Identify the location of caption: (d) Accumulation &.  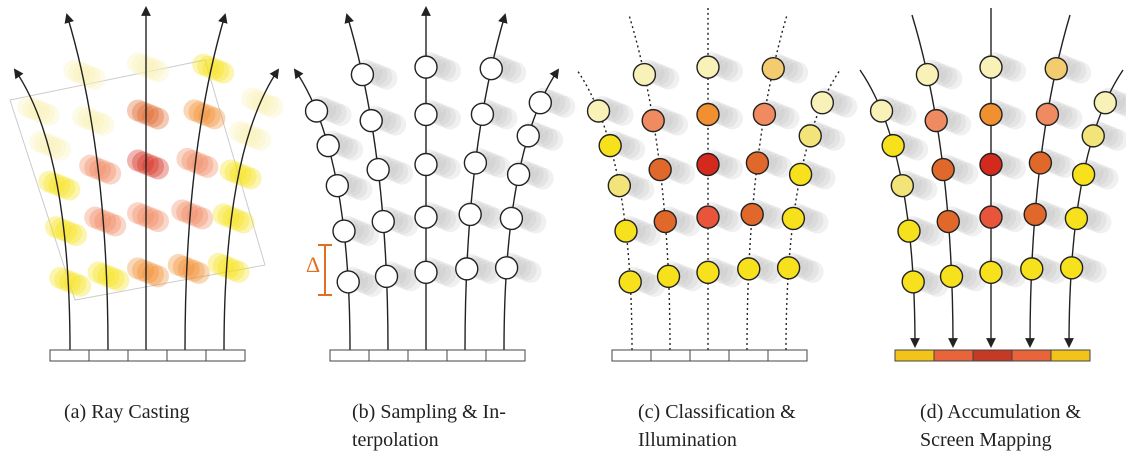
(1001, 412).